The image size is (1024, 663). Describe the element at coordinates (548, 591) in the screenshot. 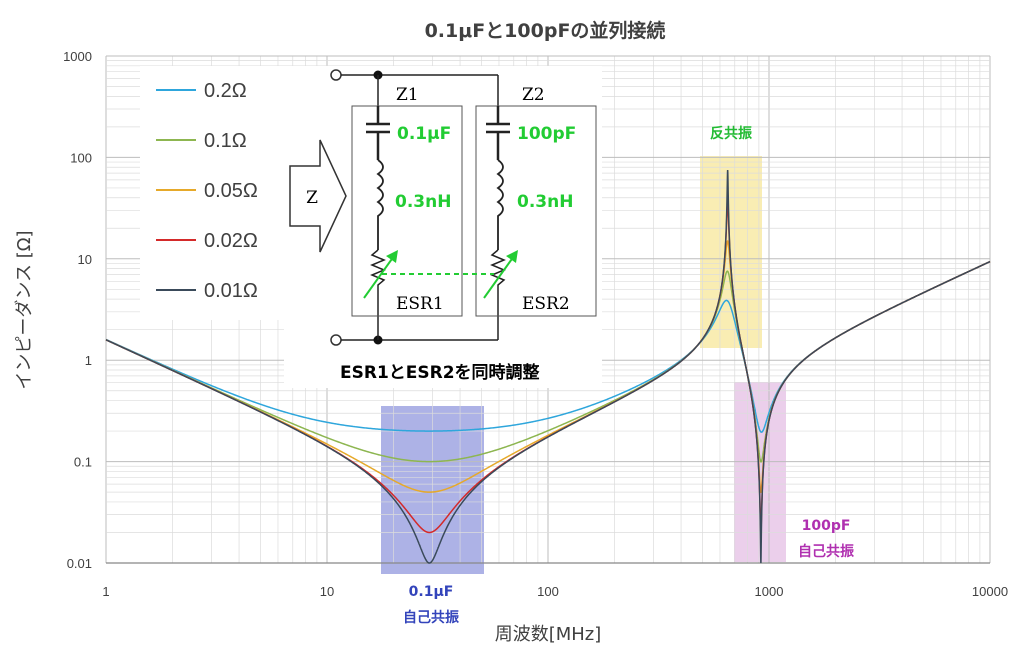

I see `x-tick-label: 100` at that location.